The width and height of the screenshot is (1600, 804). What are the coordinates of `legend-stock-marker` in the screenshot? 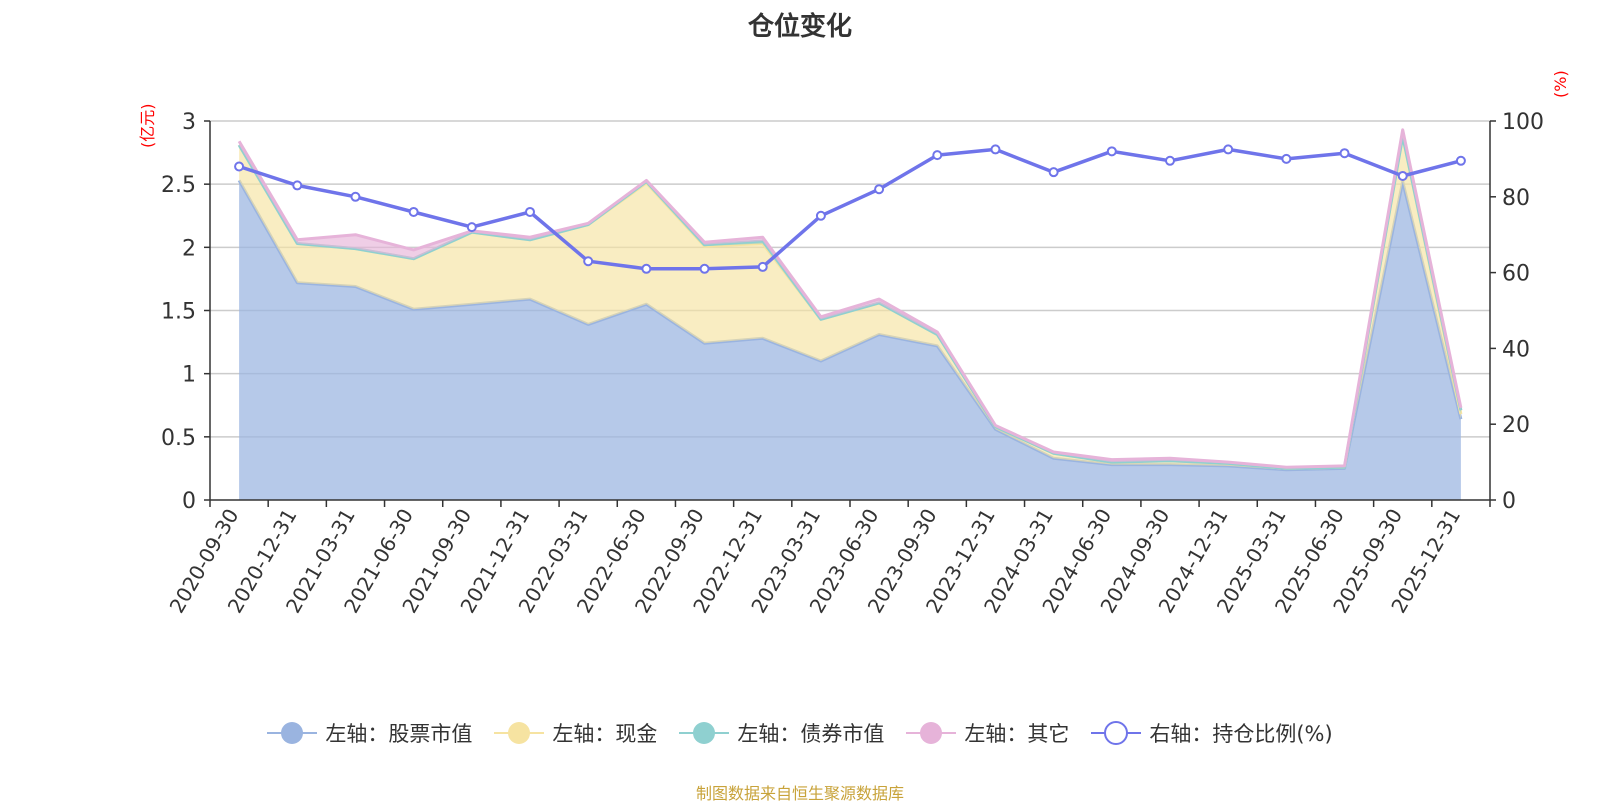 It's located at (292, 733).